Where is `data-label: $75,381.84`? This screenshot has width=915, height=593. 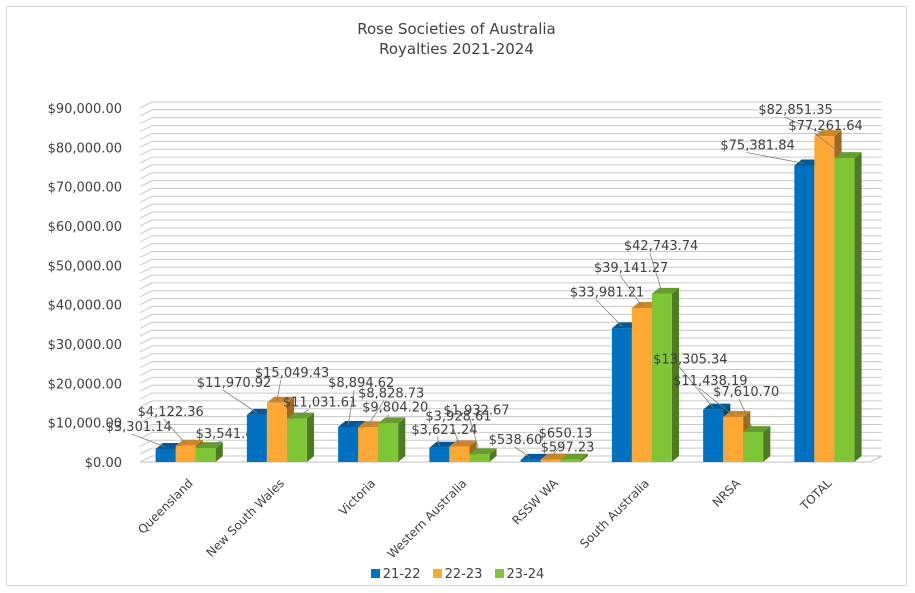 data-label: $75,381.84 is located at coordinates (757, 145).